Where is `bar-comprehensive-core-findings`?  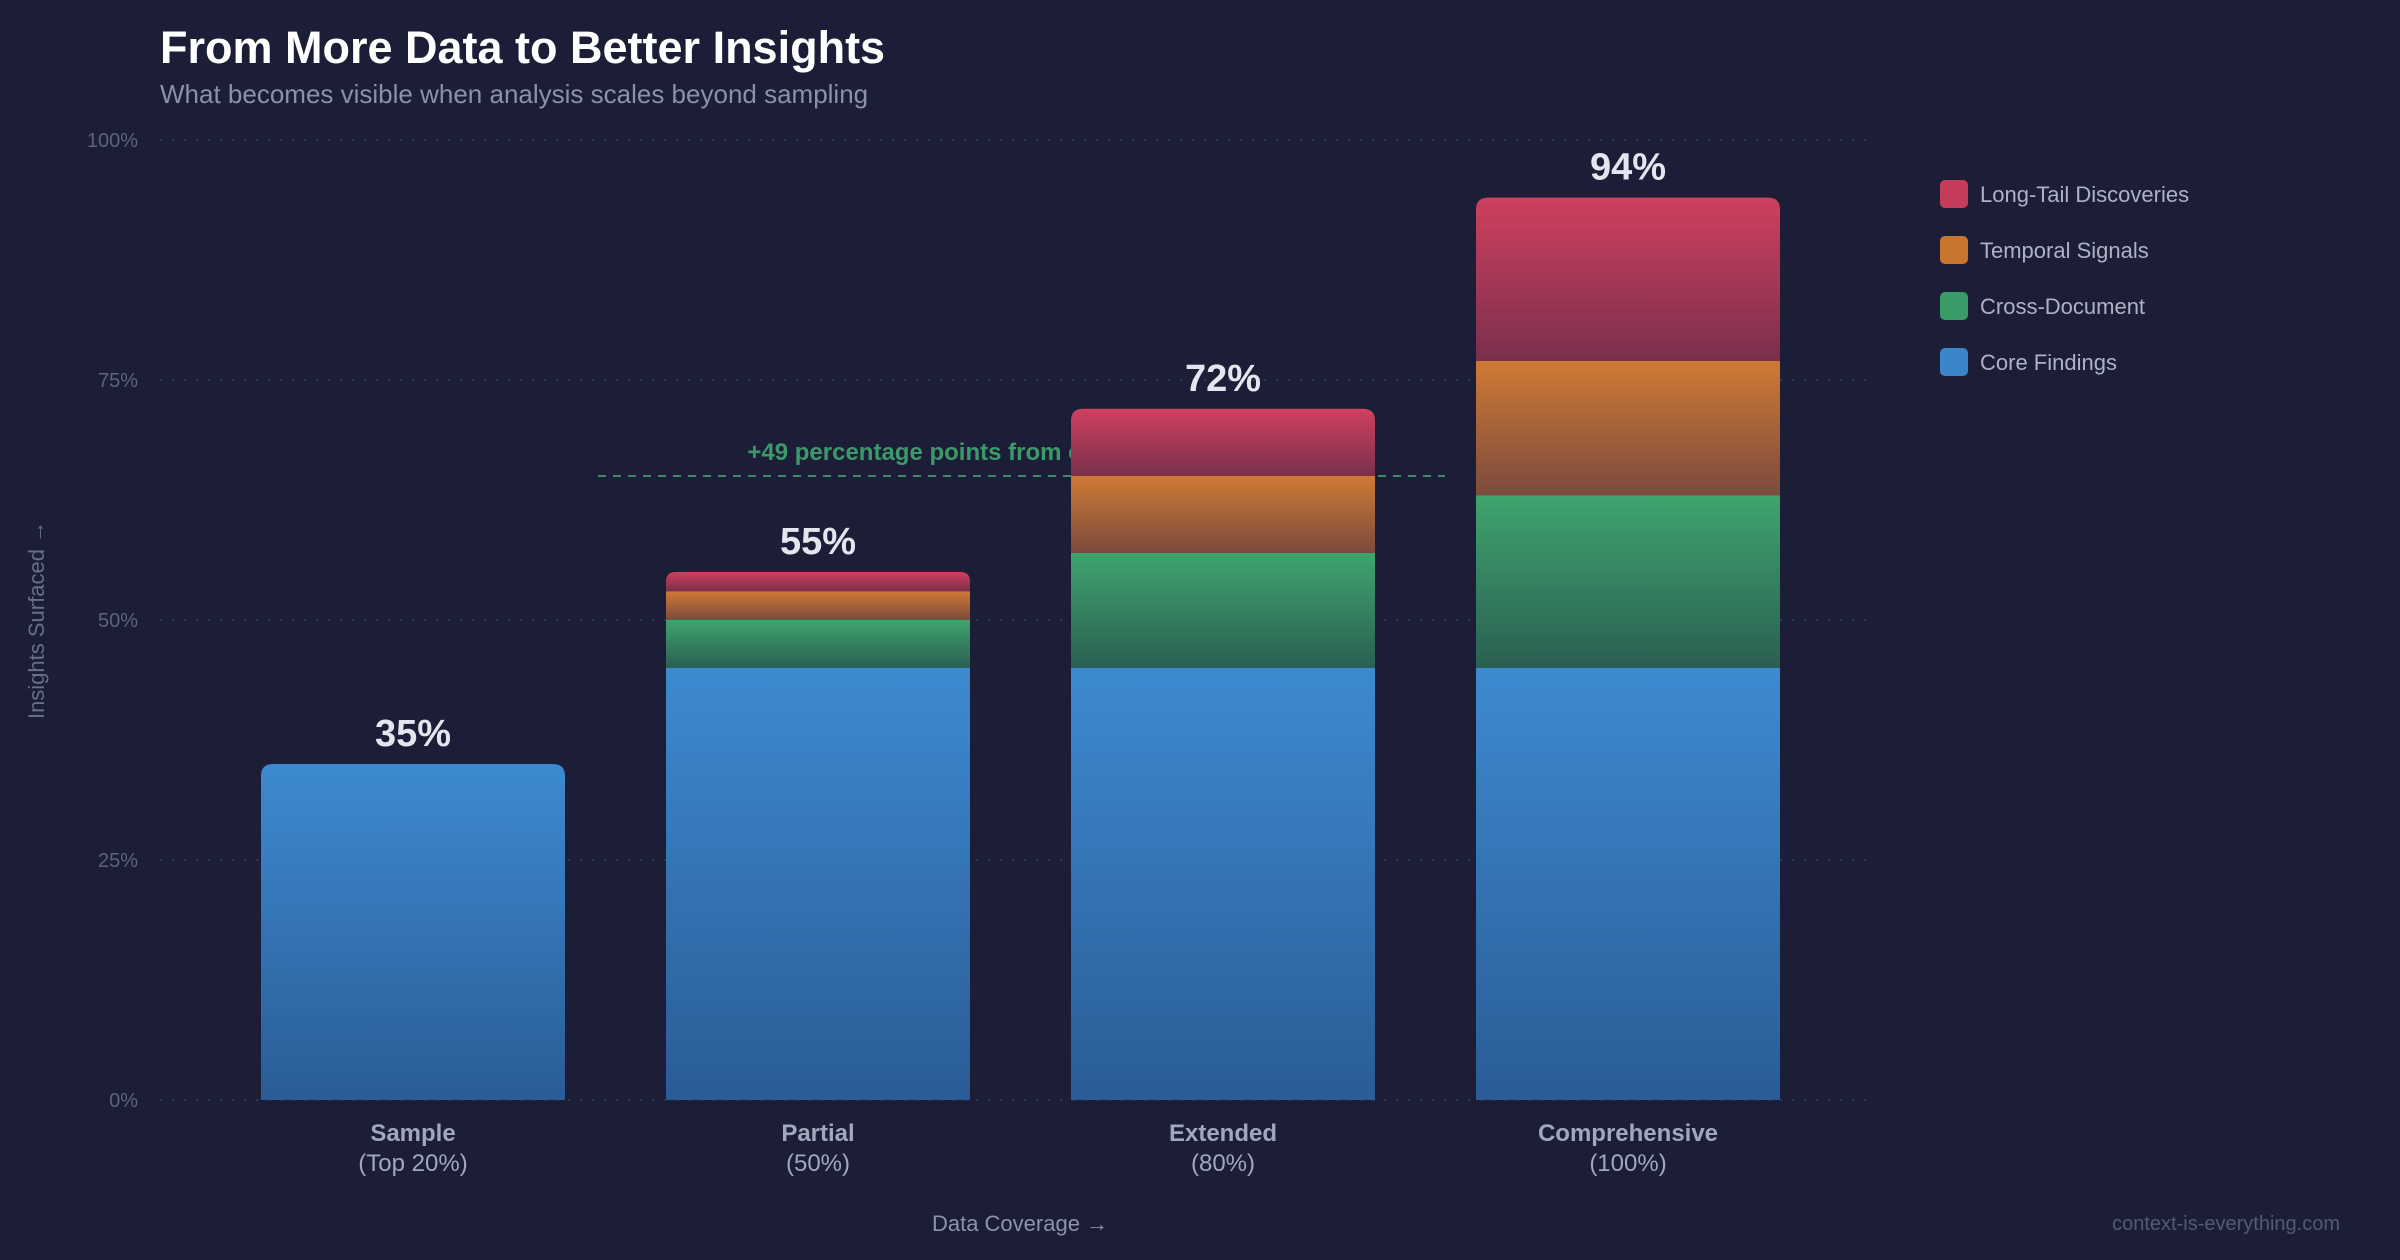
bar-comprehensive-core-findings is located at coordinates (1628, 884).